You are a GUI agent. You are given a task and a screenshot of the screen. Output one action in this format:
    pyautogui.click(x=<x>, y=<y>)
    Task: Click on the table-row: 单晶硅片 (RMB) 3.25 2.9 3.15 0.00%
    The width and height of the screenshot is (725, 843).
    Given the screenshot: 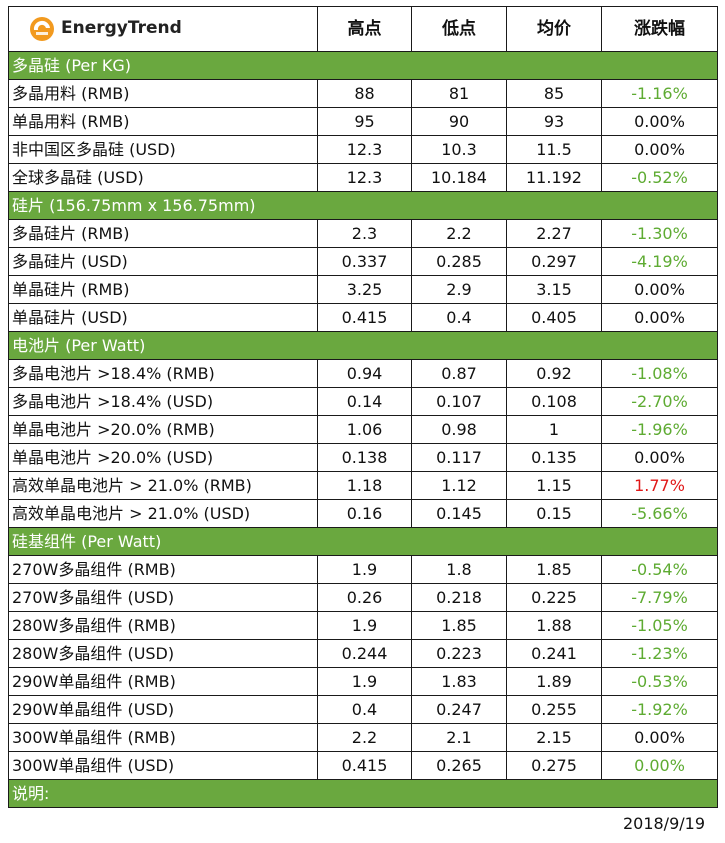 What is the action you would take?
    pyautogui.click(x=363, y=289)
    